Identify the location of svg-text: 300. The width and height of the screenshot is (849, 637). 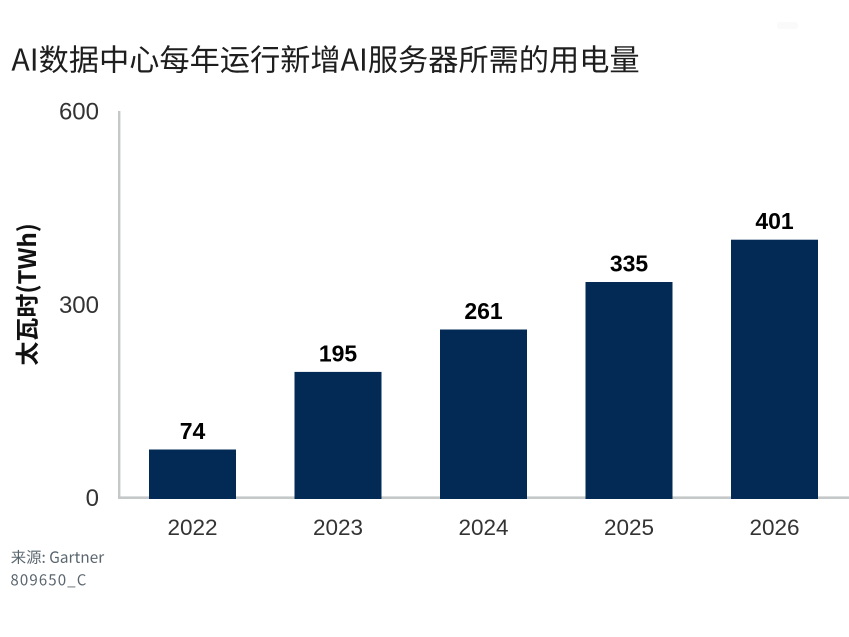
(79, 305).